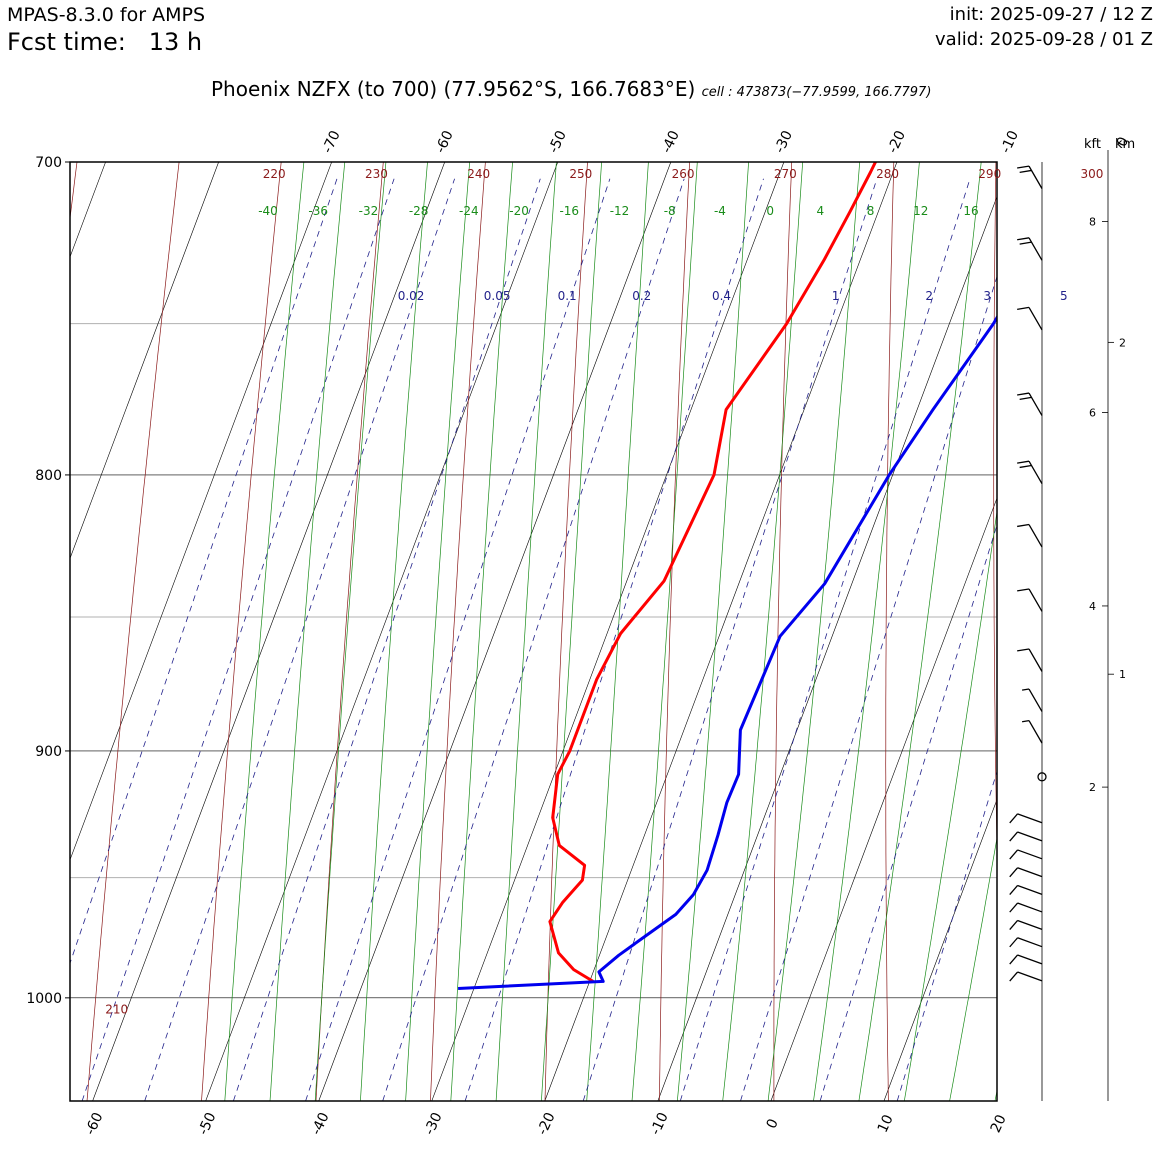 This screenshot has height=1160, width=1160. I want to click on moist-adiabat-label: -32, so click(369, 211).